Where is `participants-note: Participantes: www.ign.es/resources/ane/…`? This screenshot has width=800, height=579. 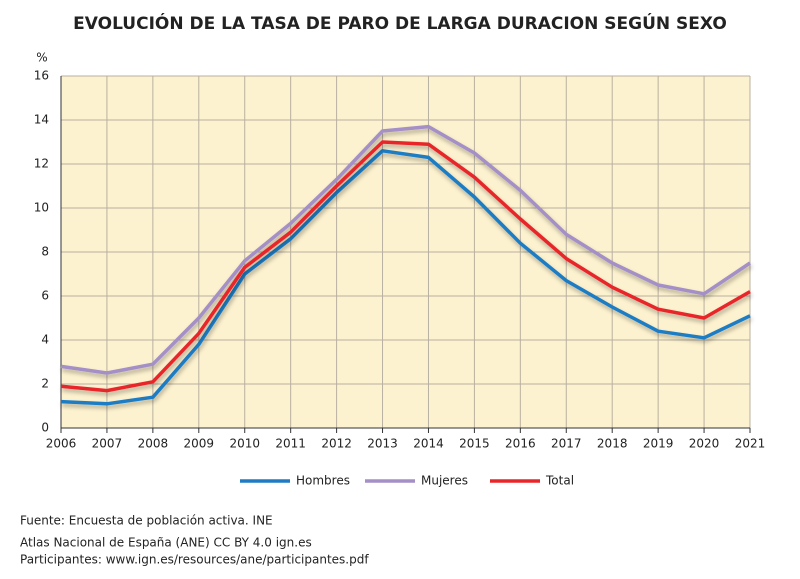 participants-note: Participantes: www.ign.es/resources/ane/… is located at coordinates (194, 560).